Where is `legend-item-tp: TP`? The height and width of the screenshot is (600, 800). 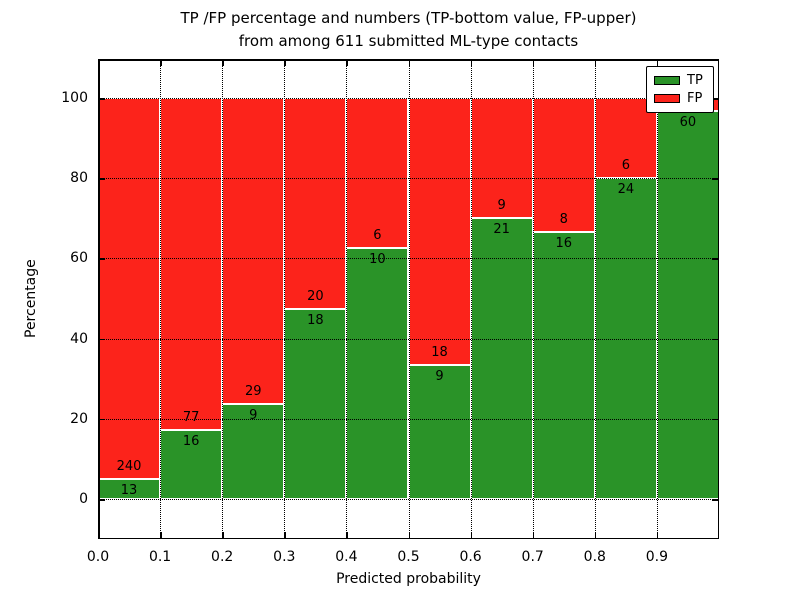
legend-item-tp: TP is located at coordinates (680, 80).